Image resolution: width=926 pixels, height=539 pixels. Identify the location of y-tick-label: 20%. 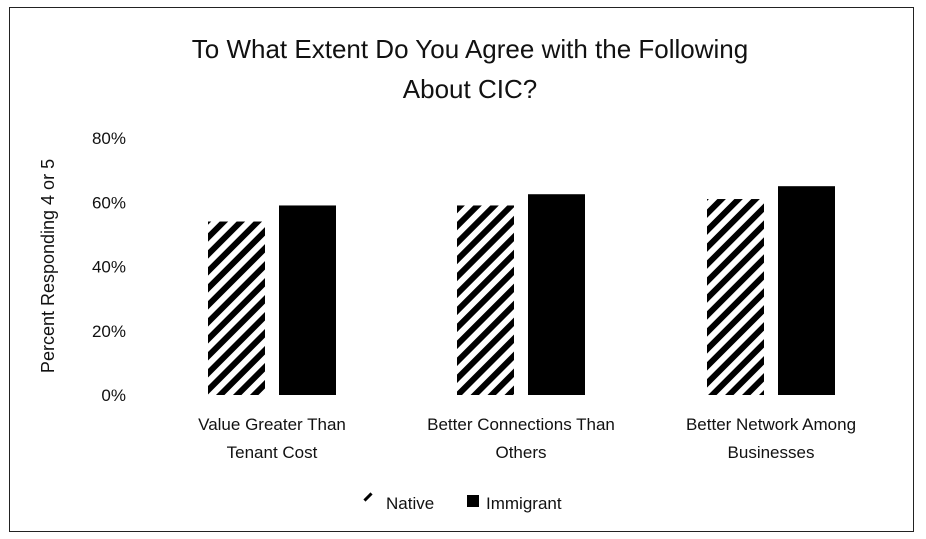
(109, 331).